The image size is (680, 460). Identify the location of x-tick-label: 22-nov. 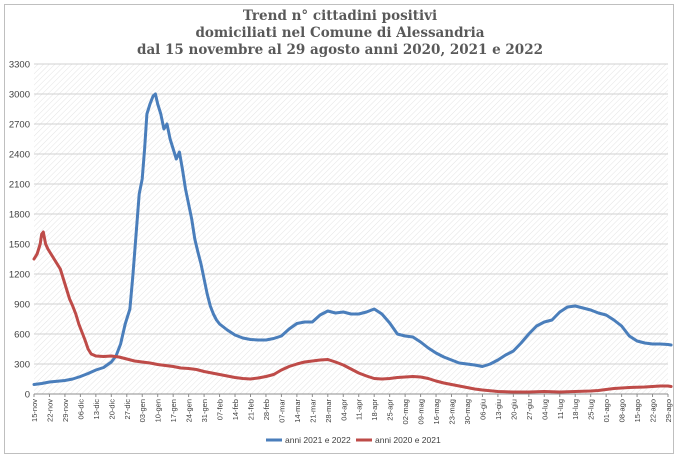
(49, 410).